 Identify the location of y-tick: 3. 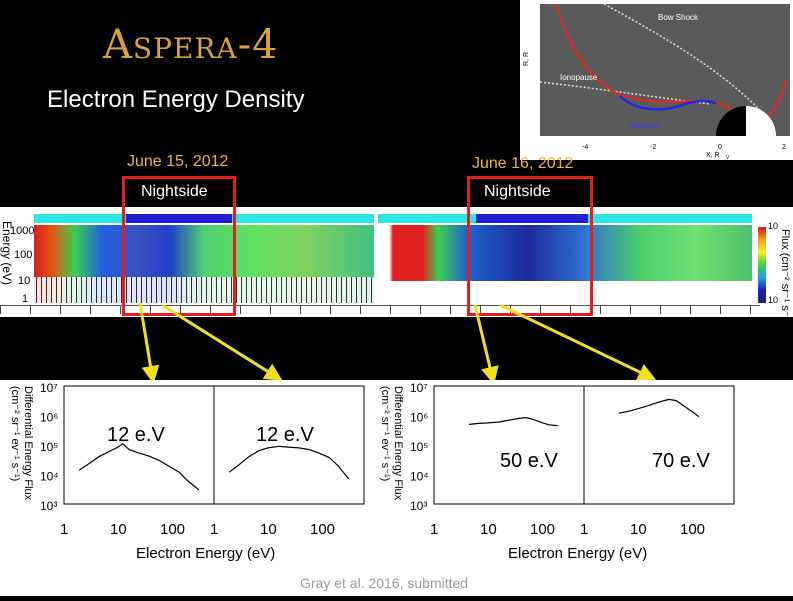
(536, 44).